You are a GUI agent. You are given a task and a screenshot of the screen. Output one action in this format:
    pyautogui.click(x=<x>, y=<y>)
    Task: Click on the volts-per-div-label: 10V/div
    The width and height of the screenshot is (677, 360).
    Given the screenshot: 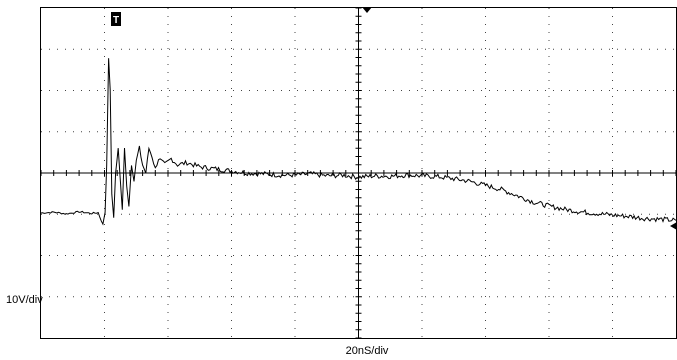 What is the action you would take?
    pyautogui.click(x=24, y=300)
    